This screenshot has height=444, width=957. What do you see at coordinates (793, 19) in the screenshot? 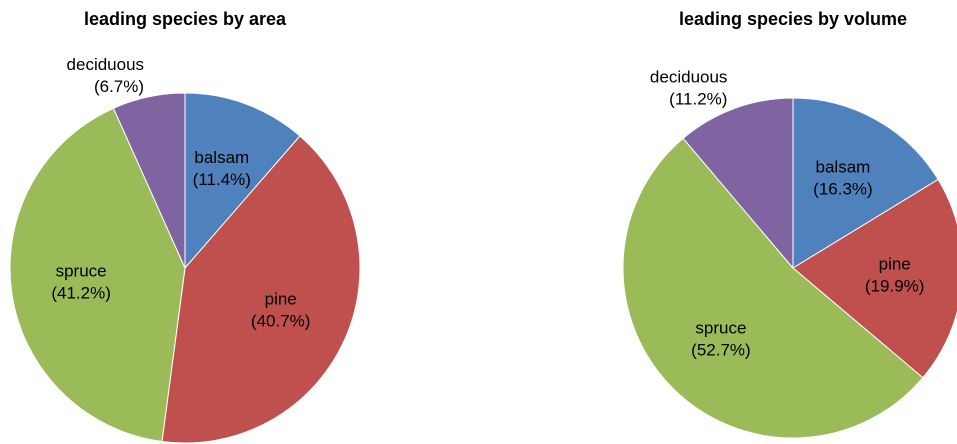
I see `chart-title: leading species by volume` at bounding box center [793, 19].